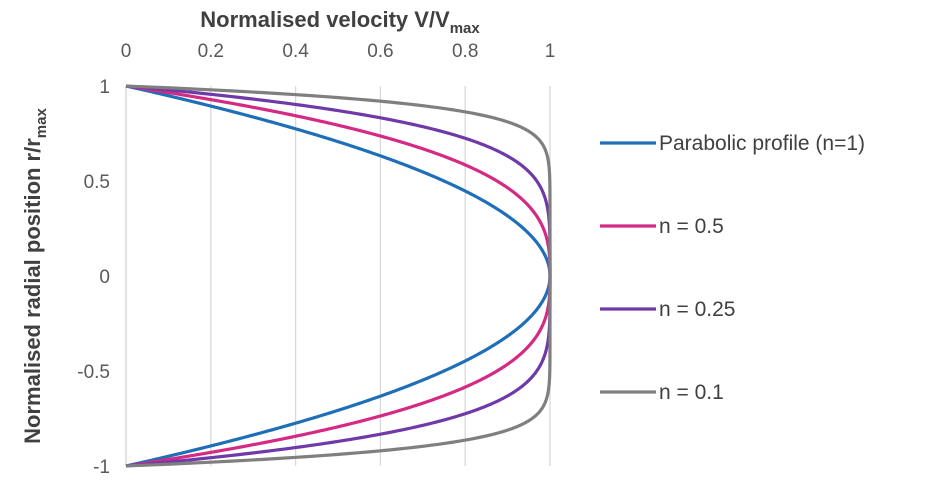 Image resolution: width=935 pixels, height=488 pixels. Describe the element at coordinates (93, 277) in the screenshot. I see `y-tick-labels: 1 0.5 0 -0.5 -1` at that location.